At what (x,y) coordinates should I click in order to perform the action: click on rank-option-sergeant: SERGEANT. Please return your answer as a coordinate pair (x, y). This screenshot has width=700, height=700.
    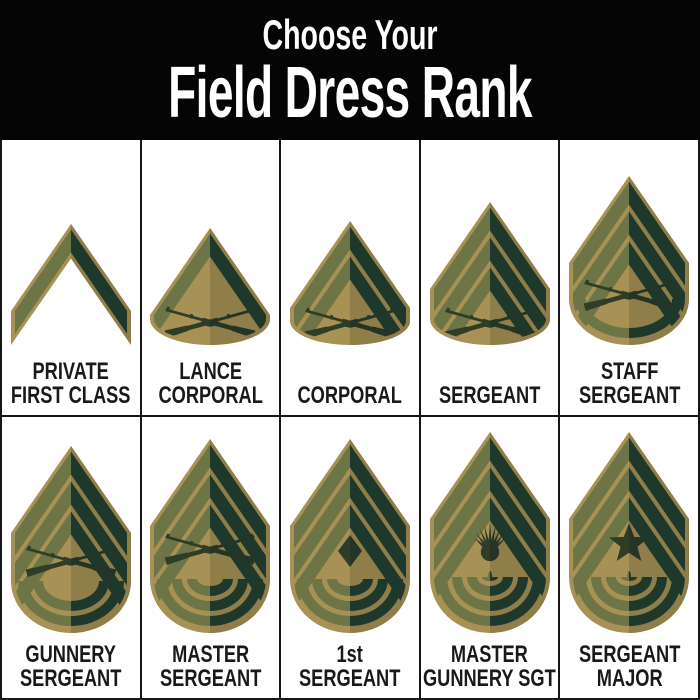
    Looking at the image, I should click on (489, 277).